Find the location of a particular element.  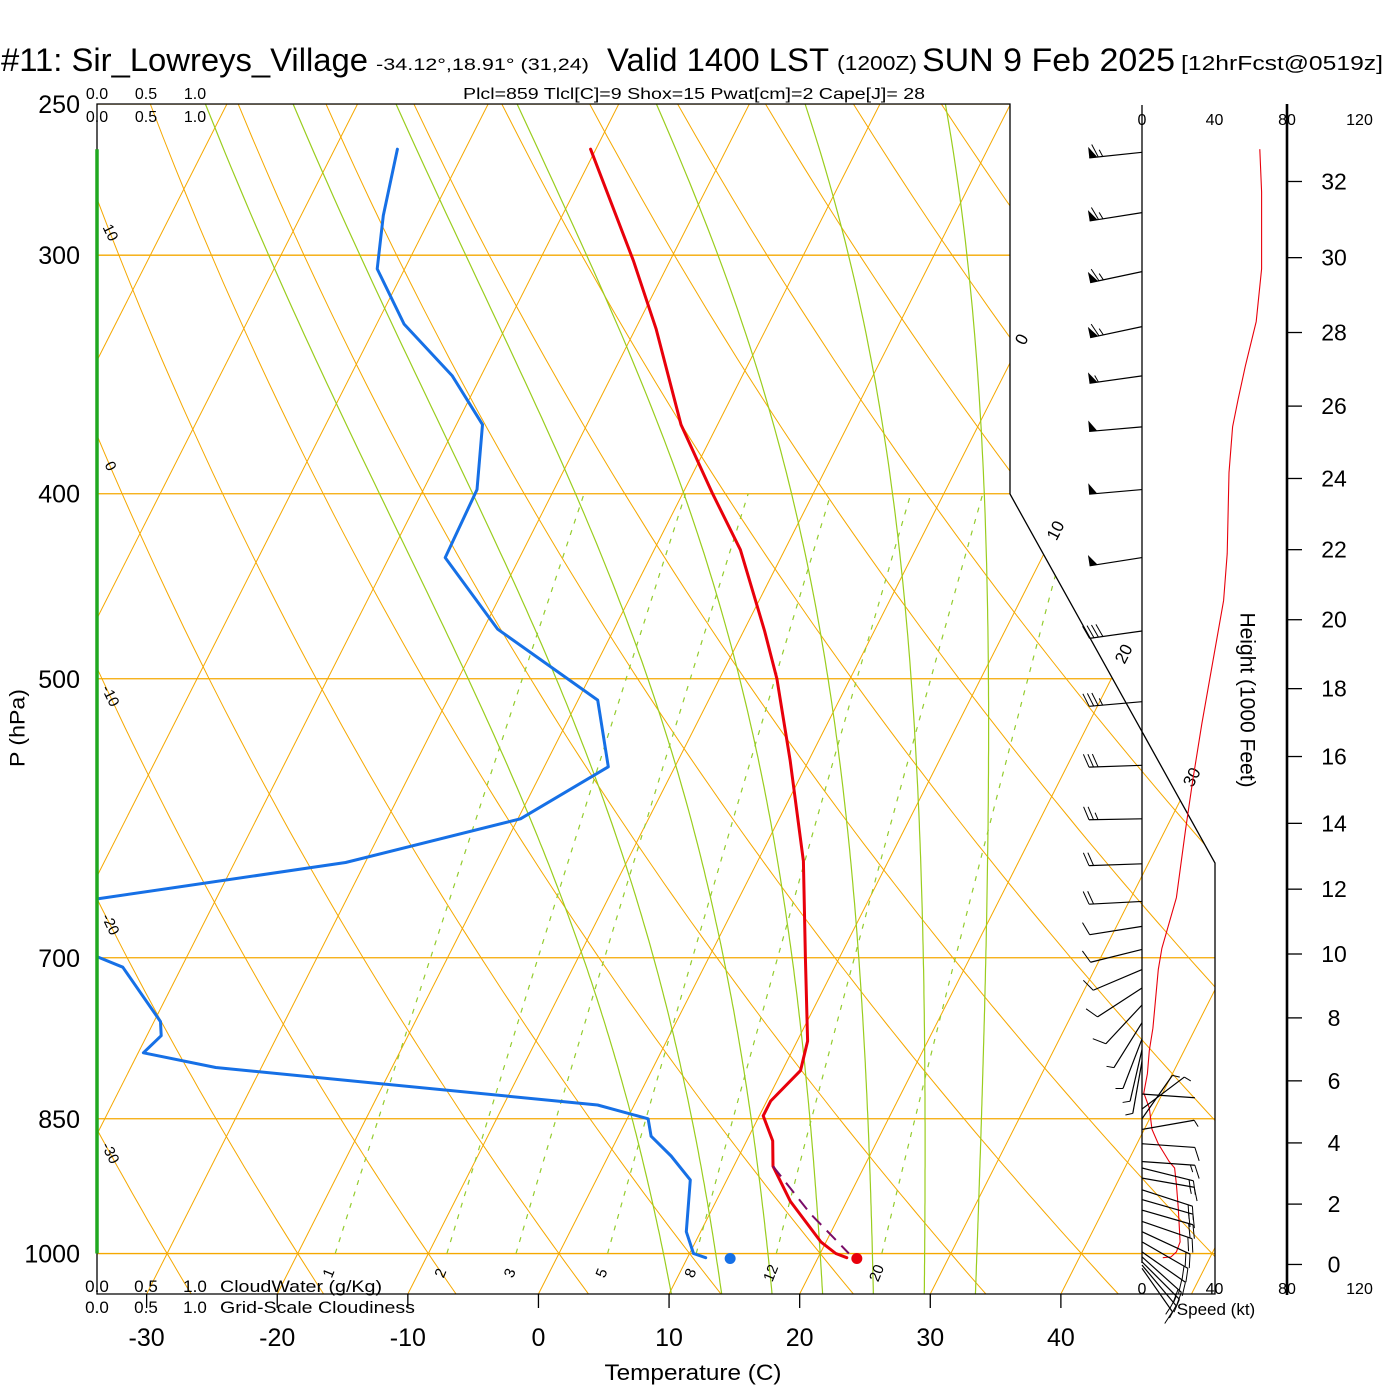

height-axis-label: Height (1000 Feet) is located at coordinates (1247, 699).